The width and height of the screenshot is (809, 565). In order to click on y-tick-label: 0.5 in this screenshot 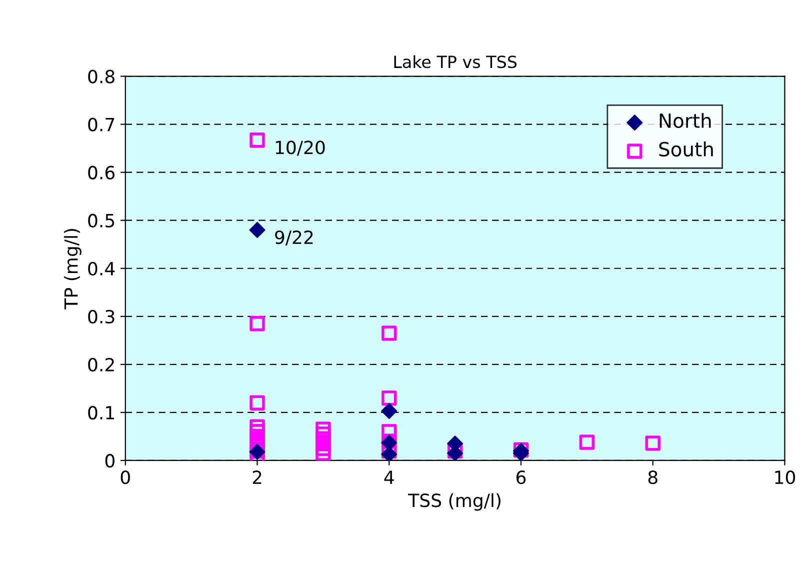, I will do `click(101, 221)`.